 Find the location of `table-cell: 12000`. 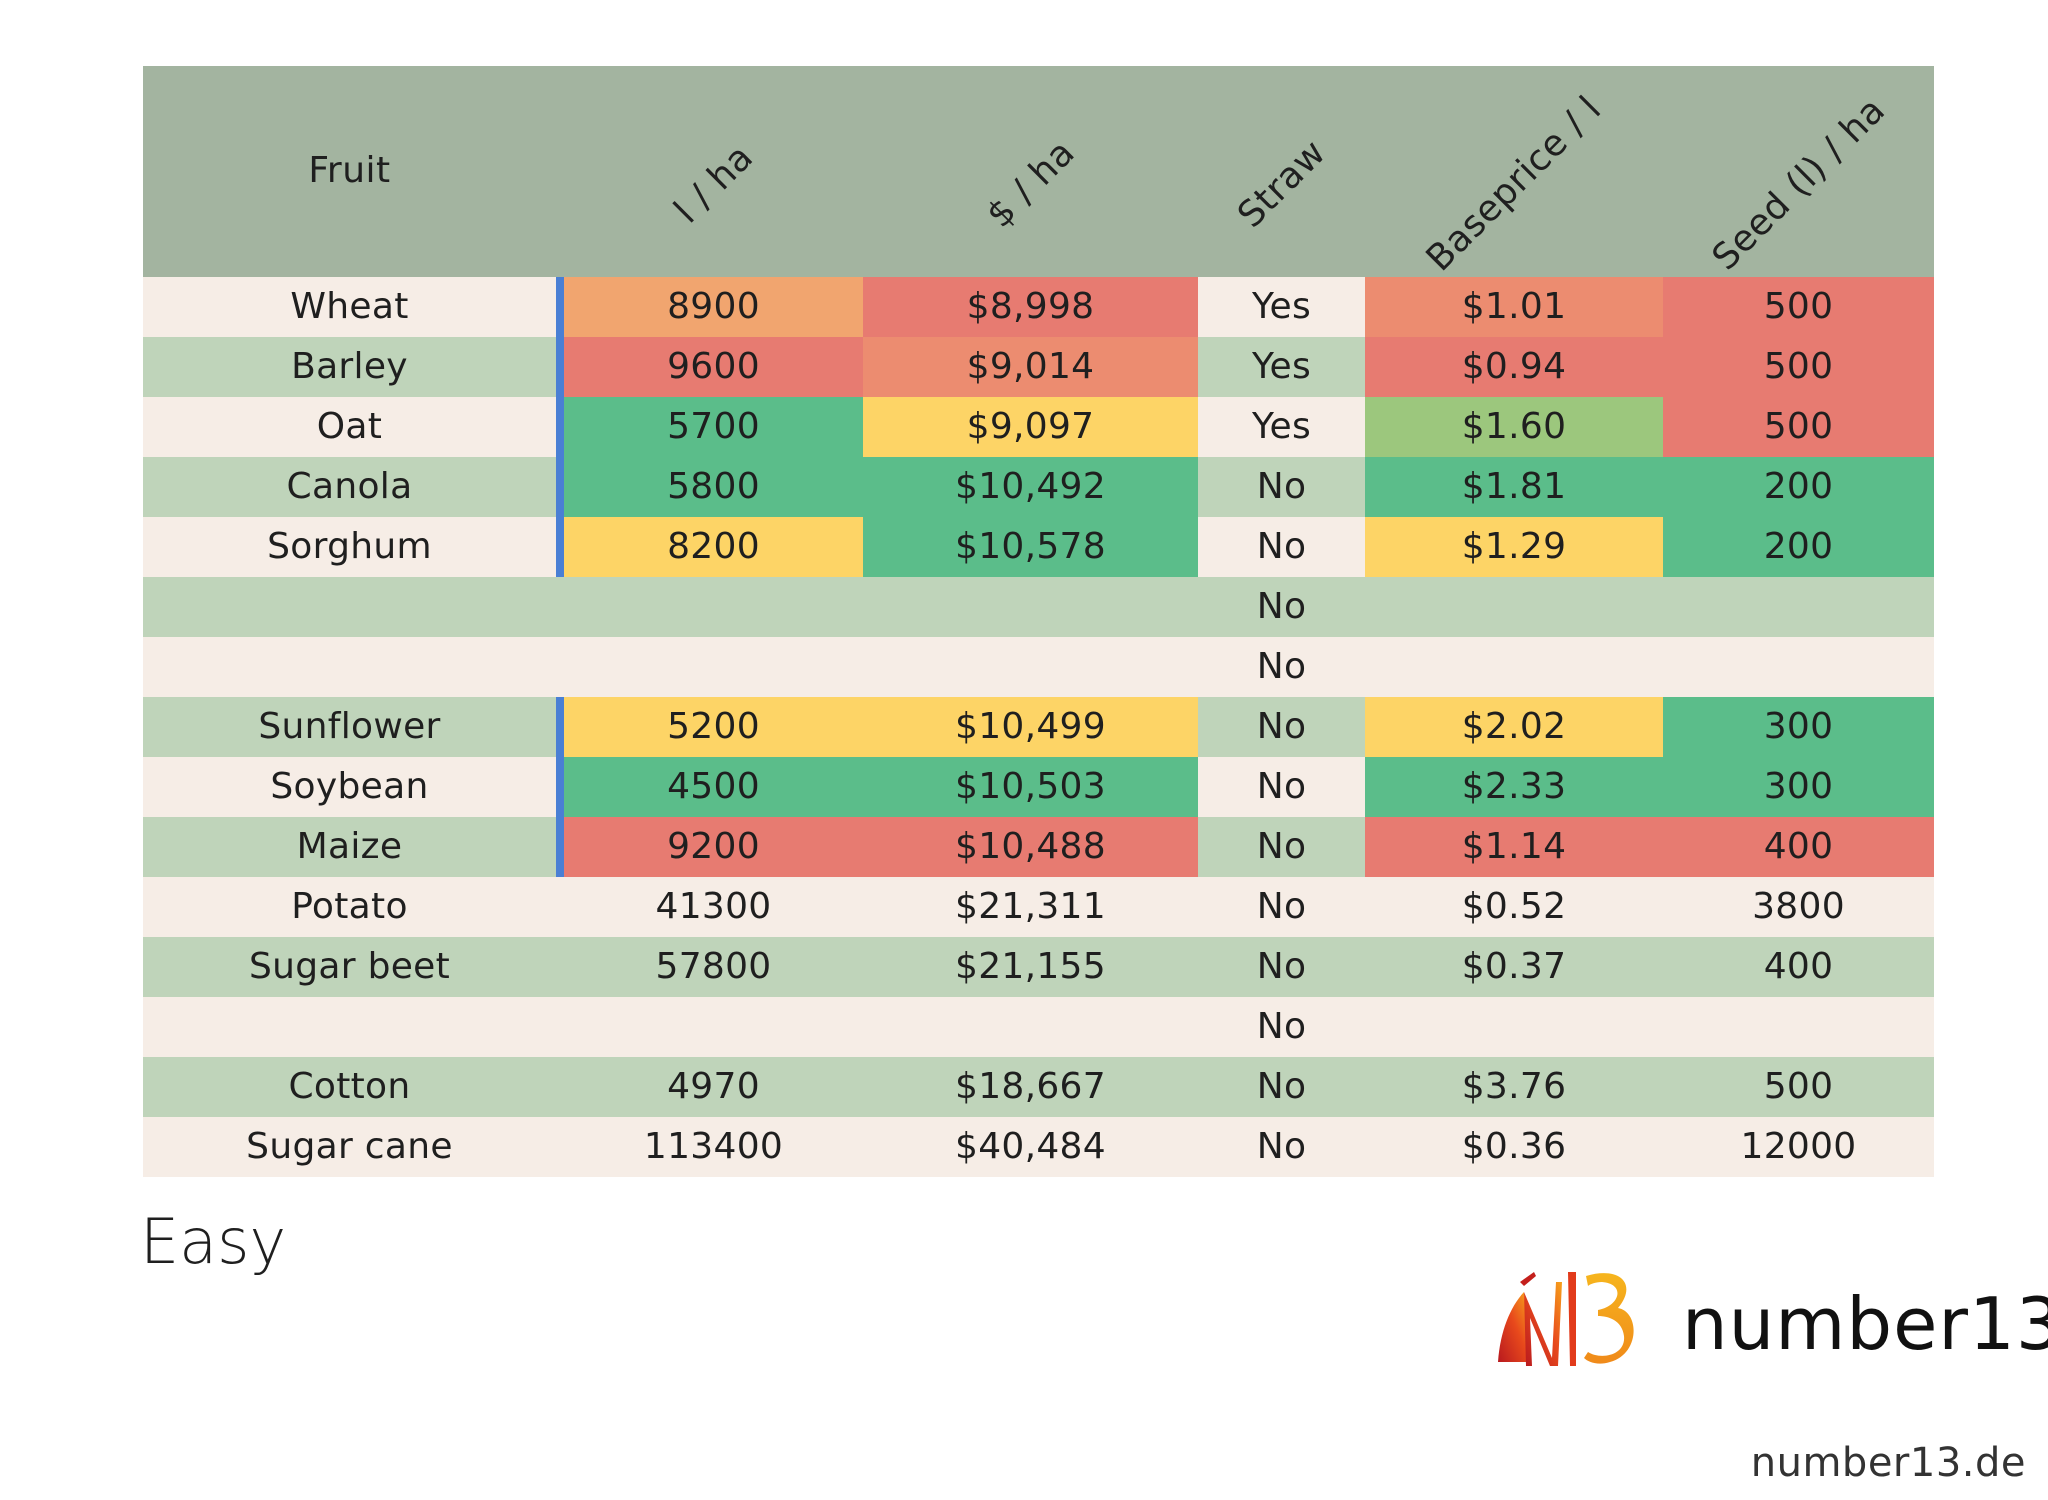

table-cell: 12000 is located at coordinates (1798, 1146).